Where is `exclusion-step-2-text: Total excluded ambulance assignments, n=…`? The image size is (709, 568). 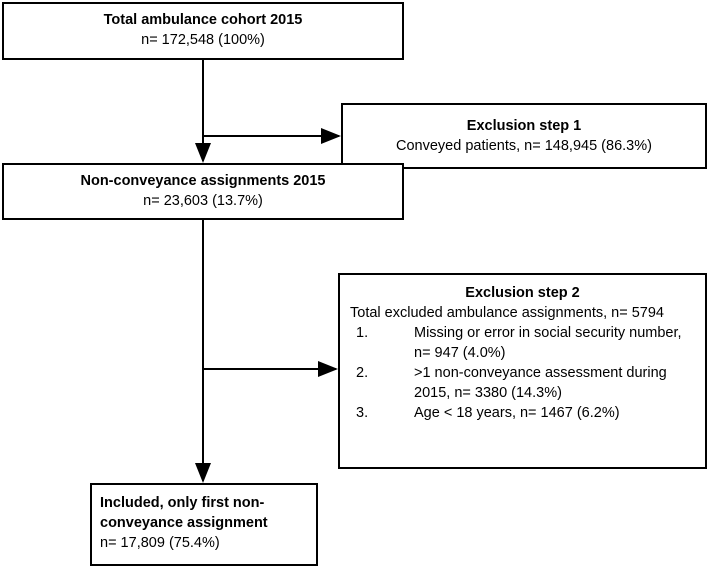 exclusion-step-2-text: Total excluded ambulance assignments, n=… is located at coordinates (507, 313).